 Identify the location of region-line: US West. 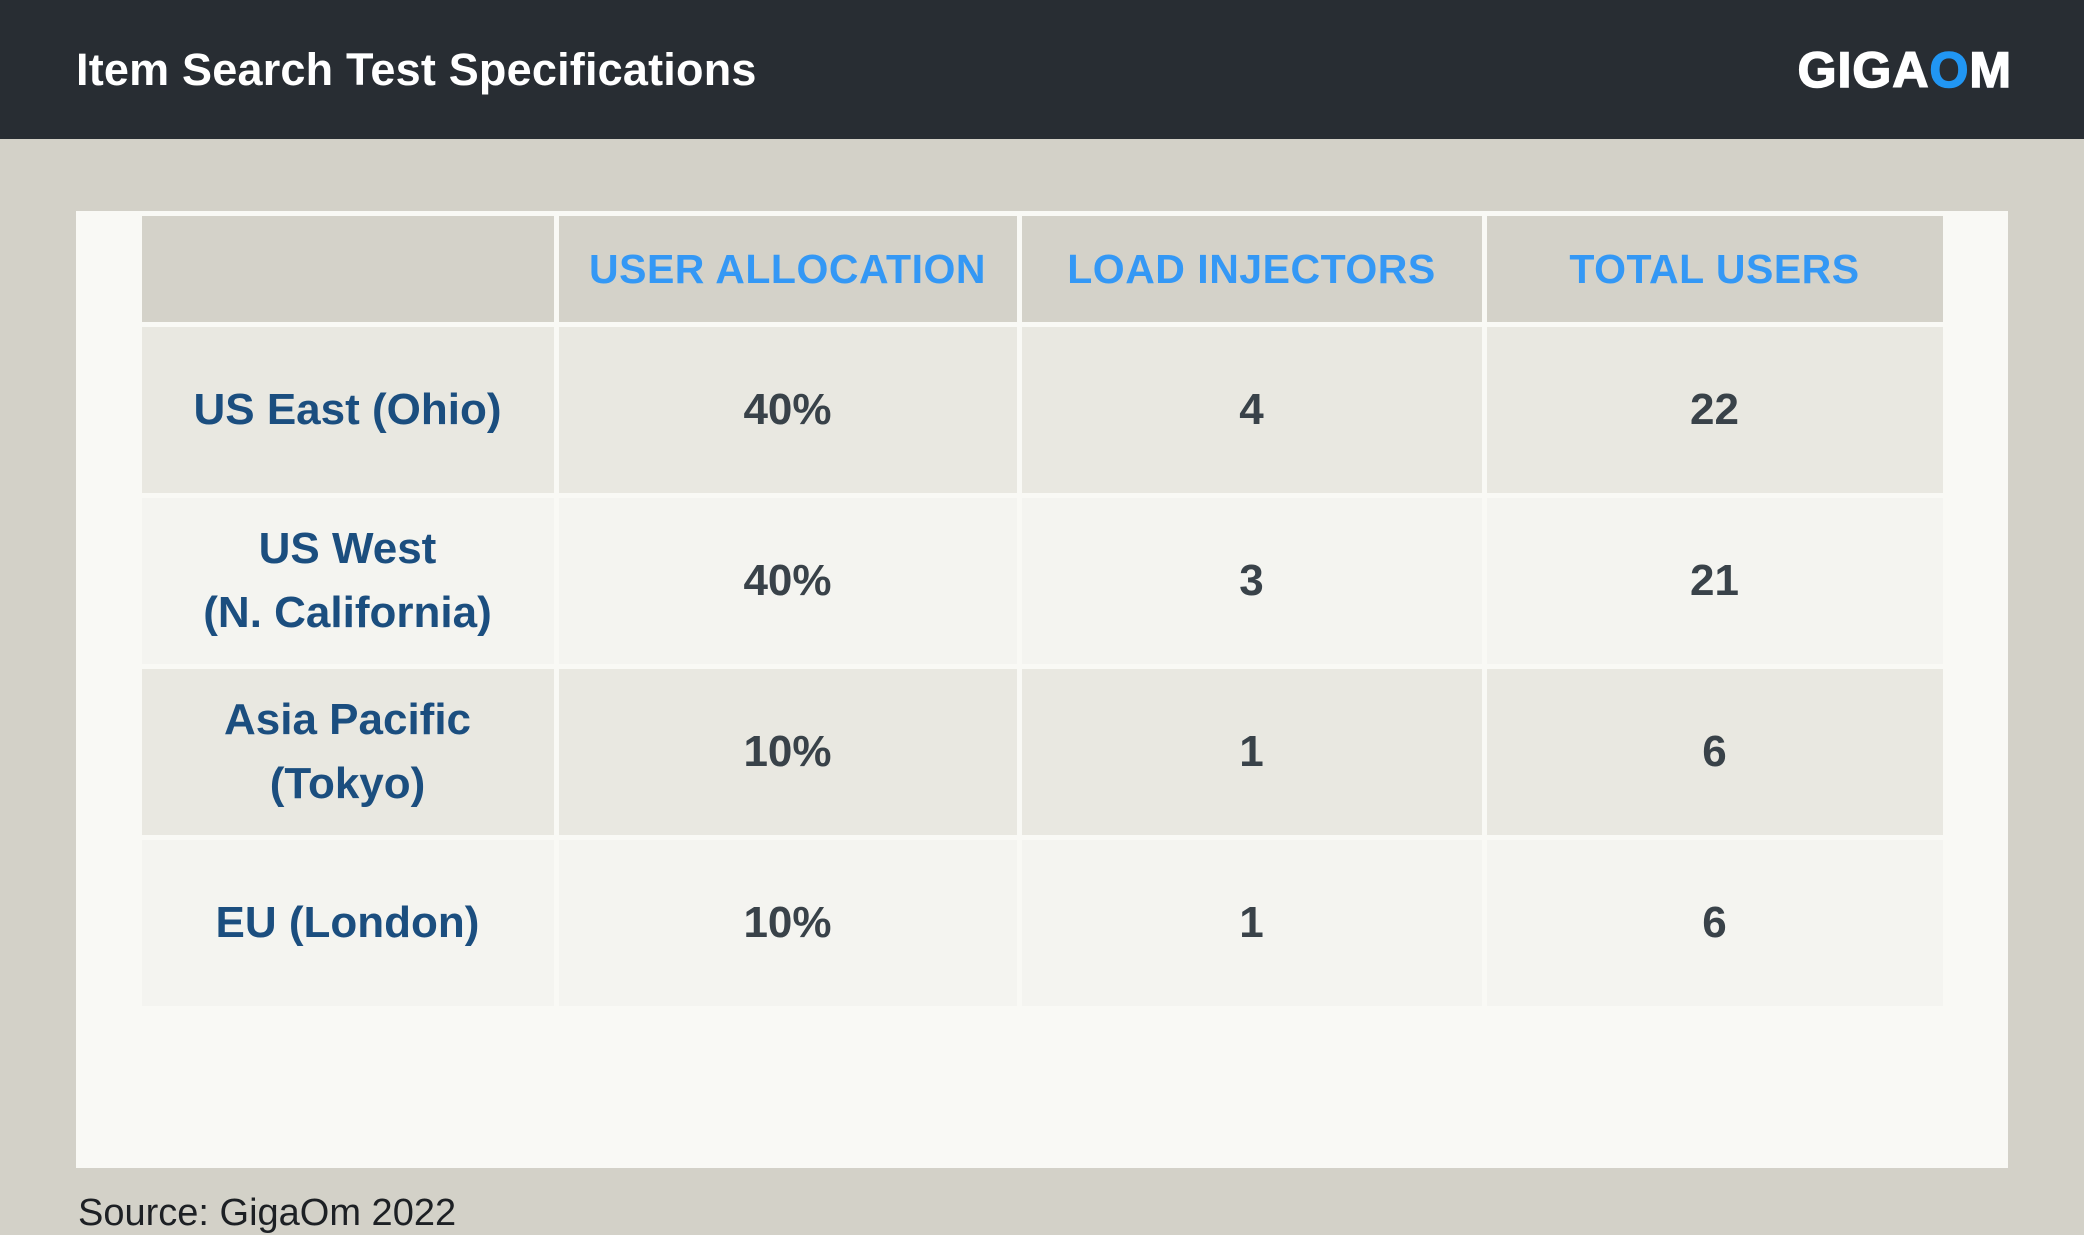
(347, 548).